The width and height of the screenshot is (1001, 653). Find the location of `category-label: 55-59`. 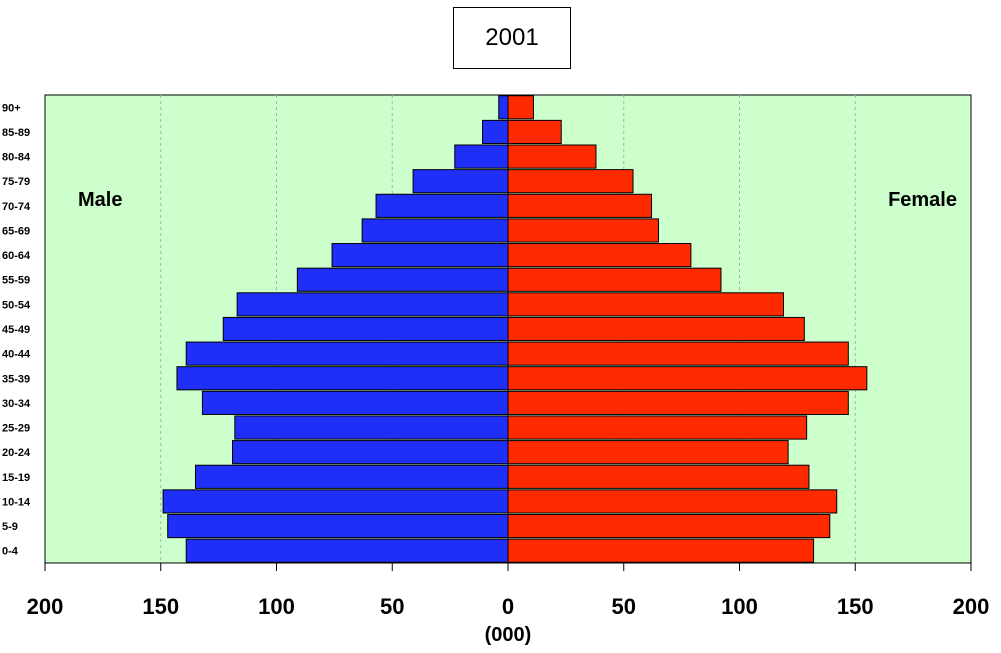

category-label: 55-59 is located at coordinates (16, 281).